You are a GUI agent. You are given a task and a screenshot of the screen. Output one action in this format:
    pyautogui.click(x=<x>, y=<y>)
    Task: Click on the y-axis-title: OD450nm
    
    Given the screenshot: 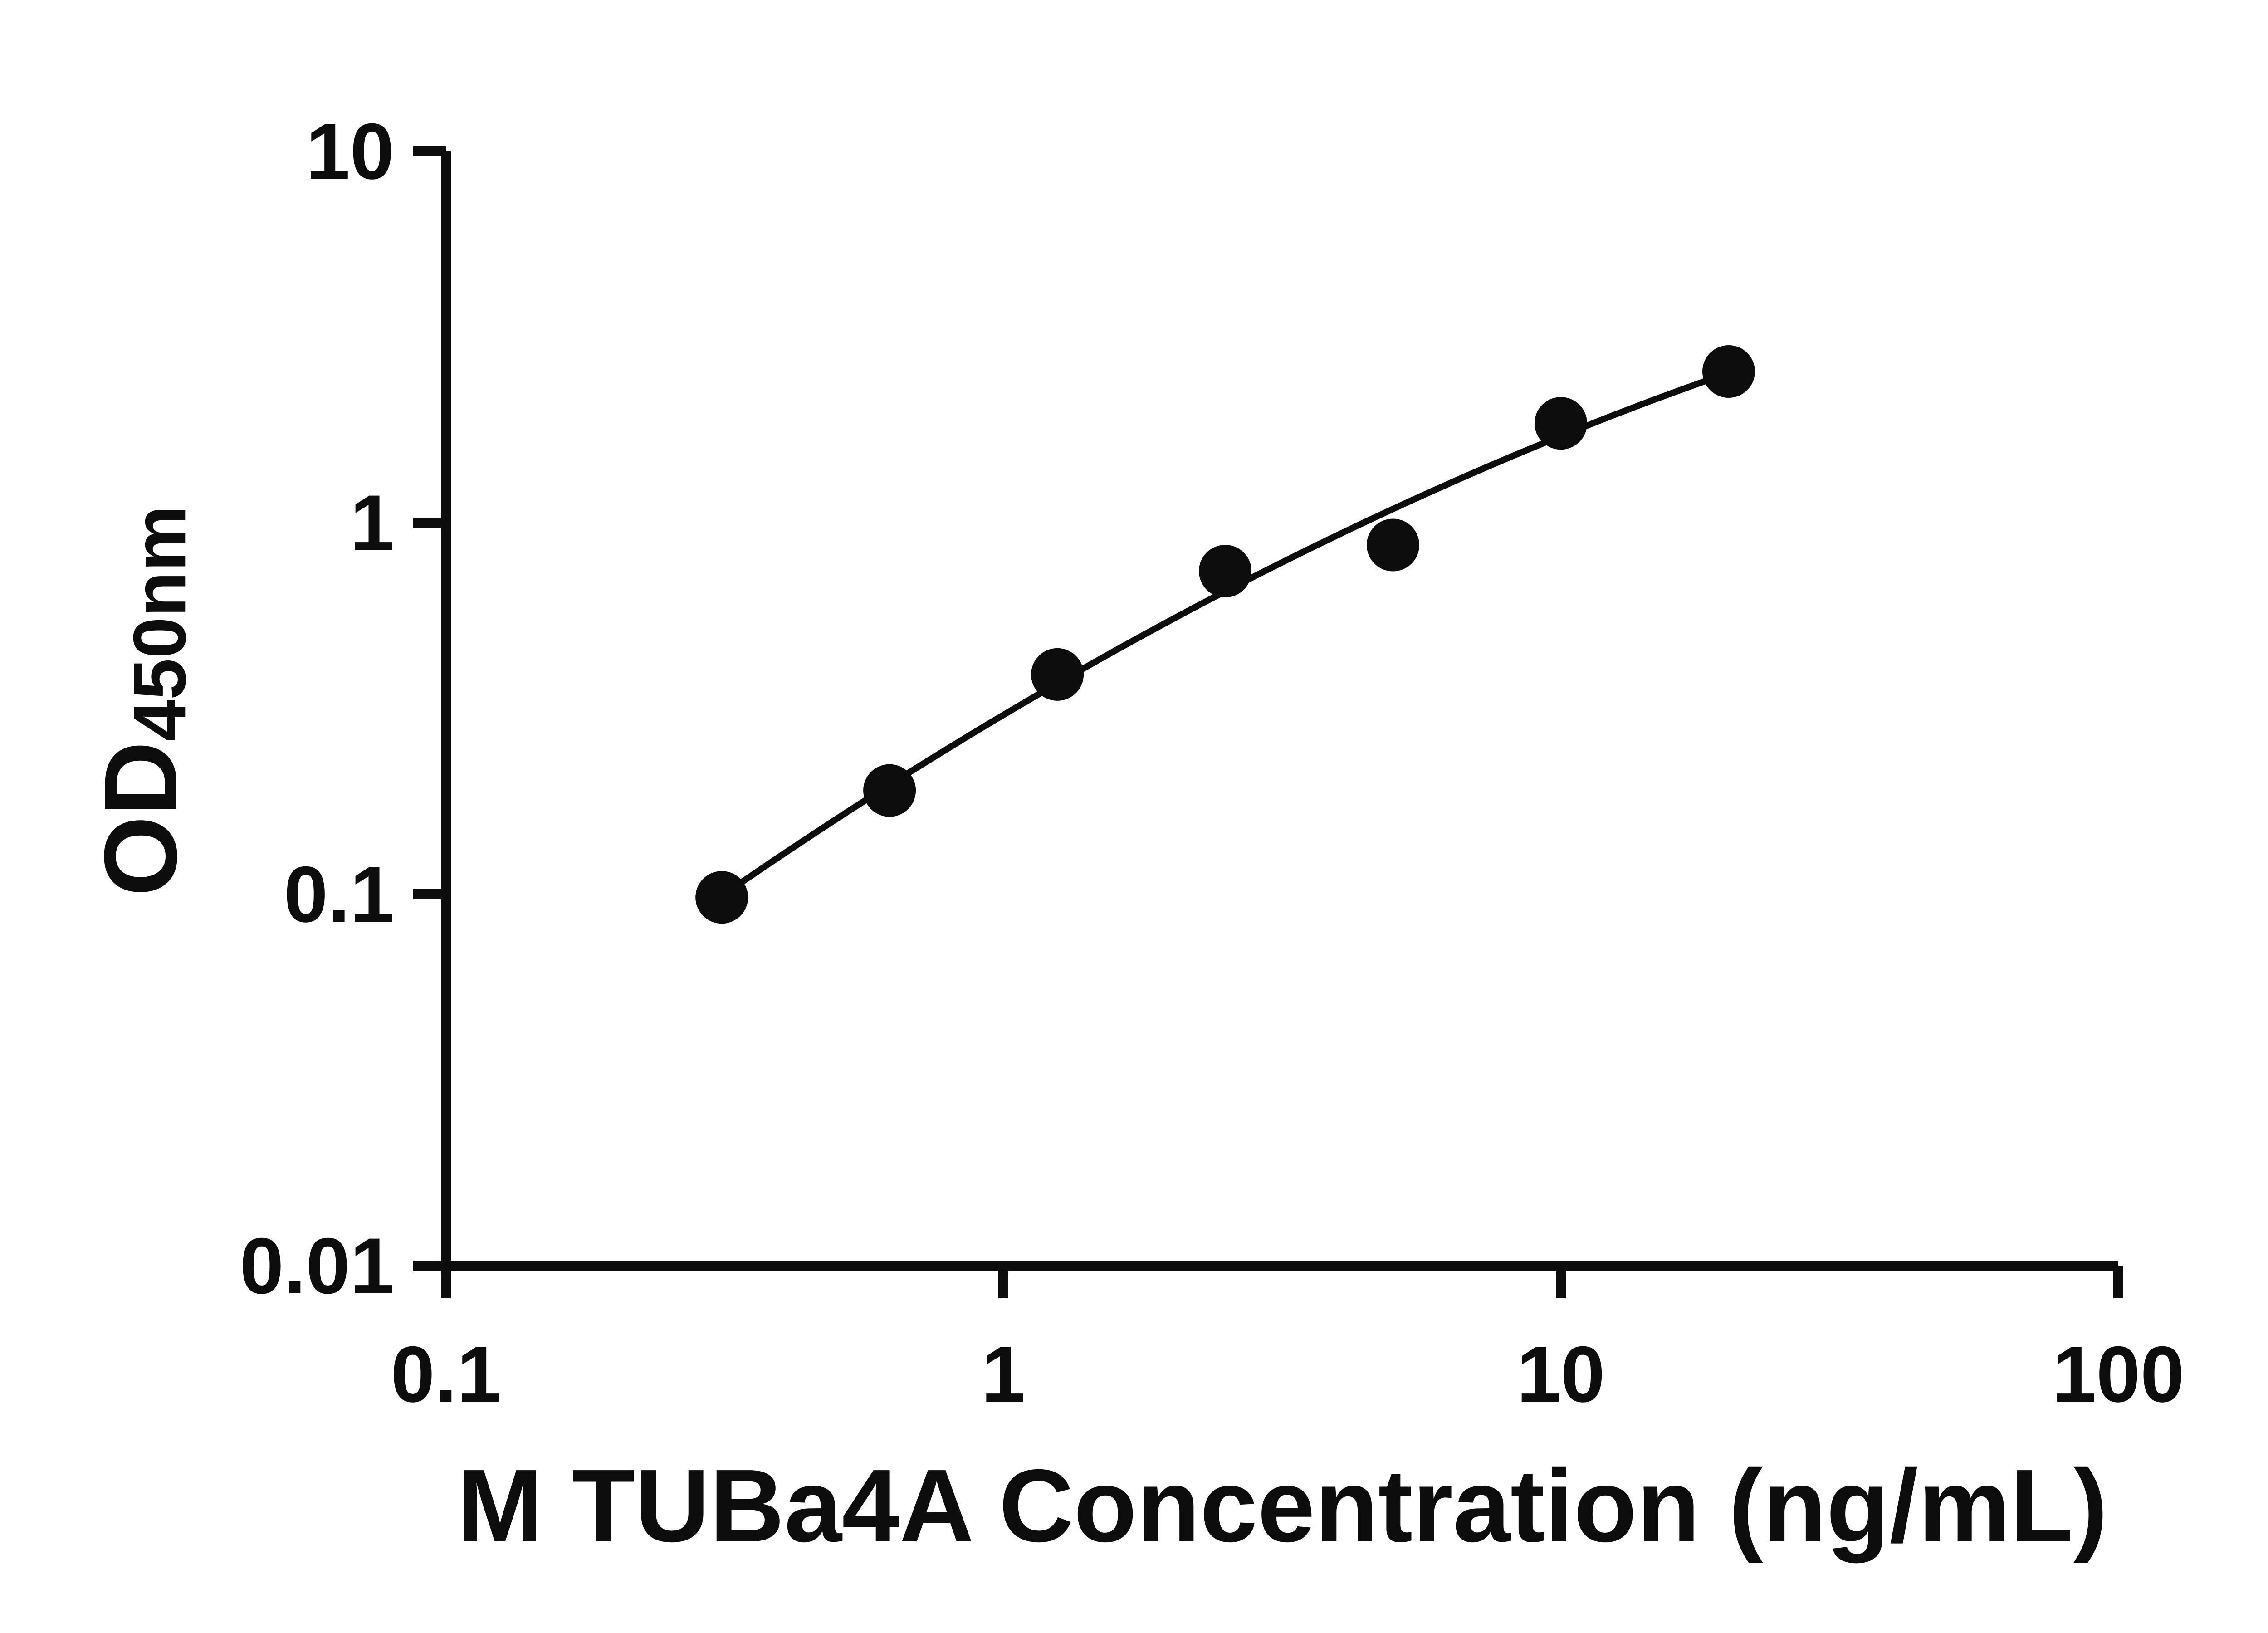 What is the action you would take?
    pyautogui.click(x=142, y=700)
    